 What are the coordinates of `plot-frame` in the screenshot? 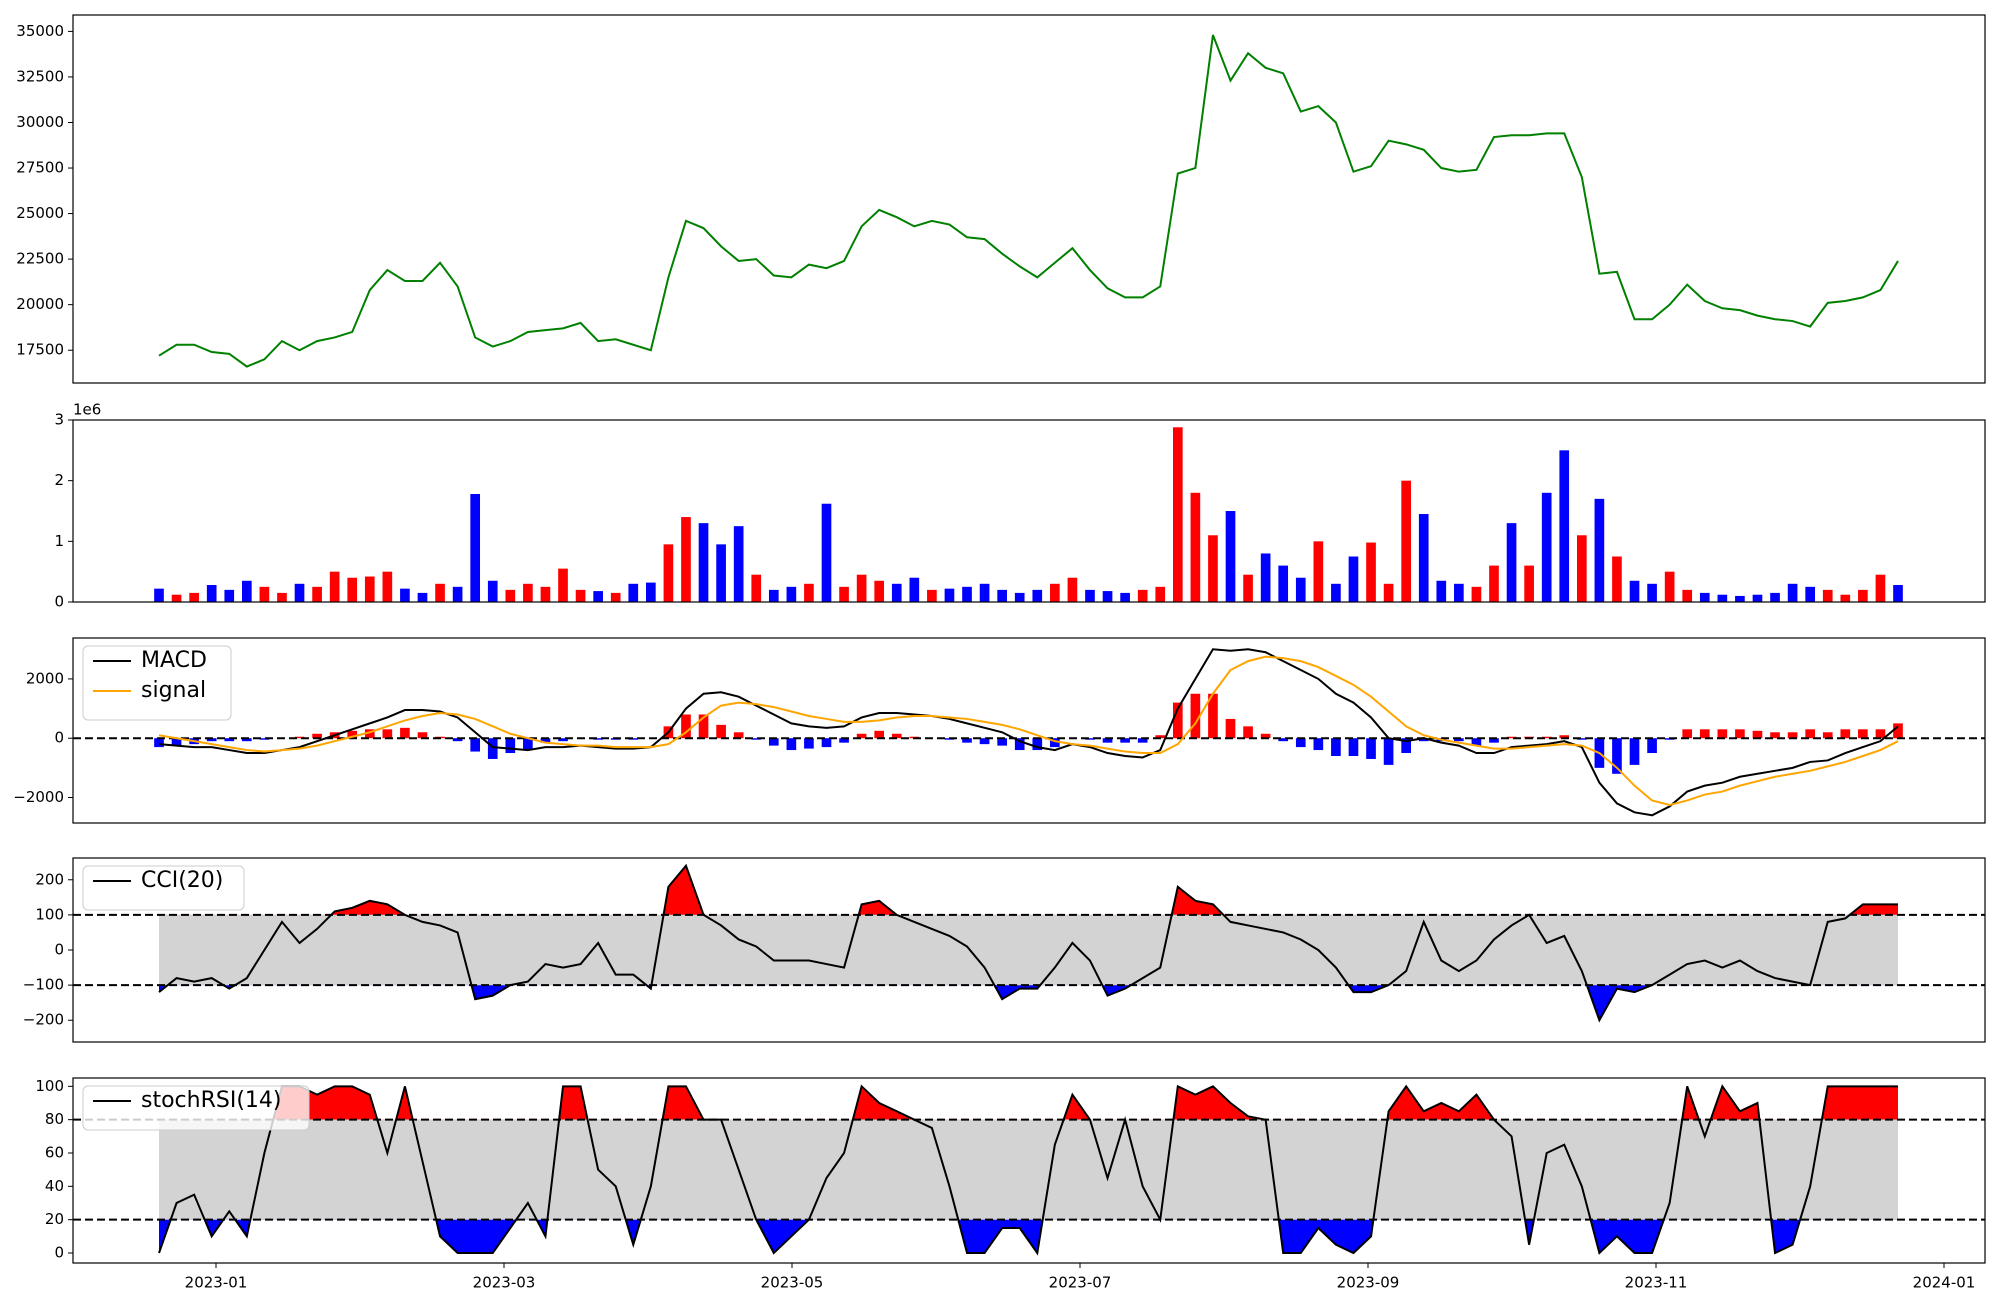 It's located at (1029, 730).